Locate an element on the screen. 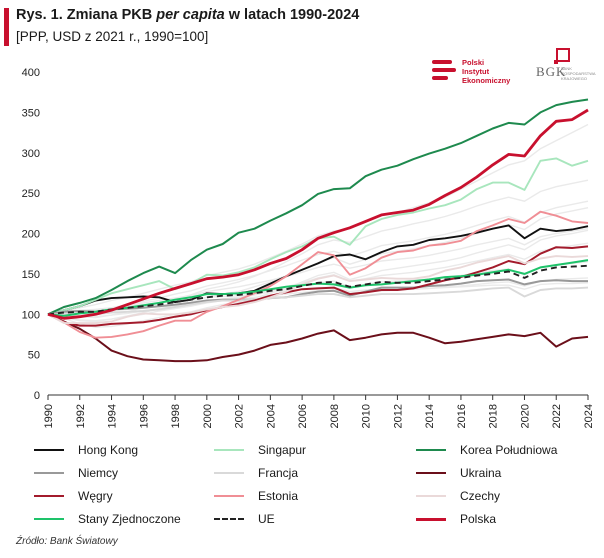 This screenshot has width=604, height=558. background-series-line is located at coordinates (318, 271).